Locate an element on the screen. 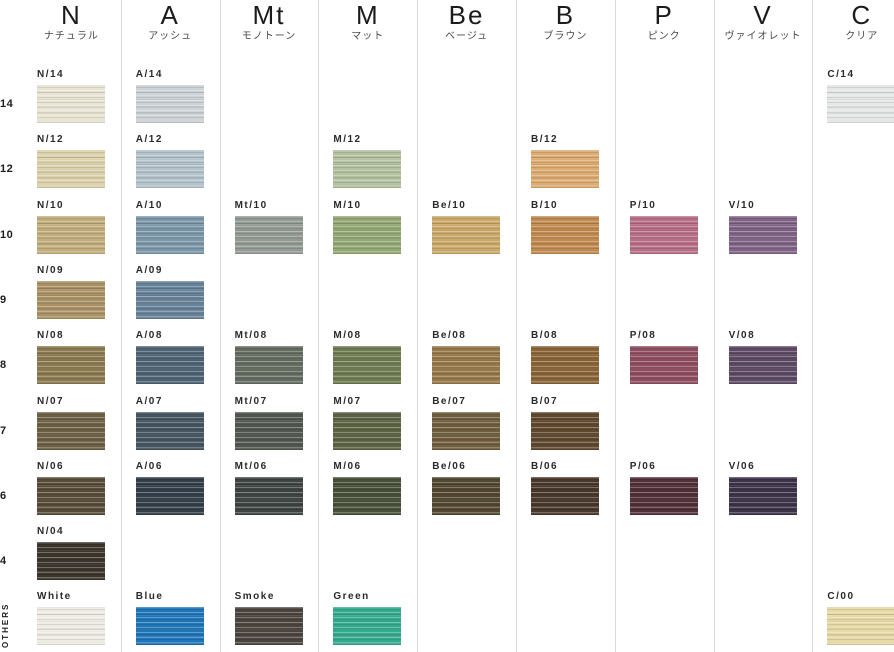  swatch-label-p-08: P/08 is located at coordinates (643, 336).